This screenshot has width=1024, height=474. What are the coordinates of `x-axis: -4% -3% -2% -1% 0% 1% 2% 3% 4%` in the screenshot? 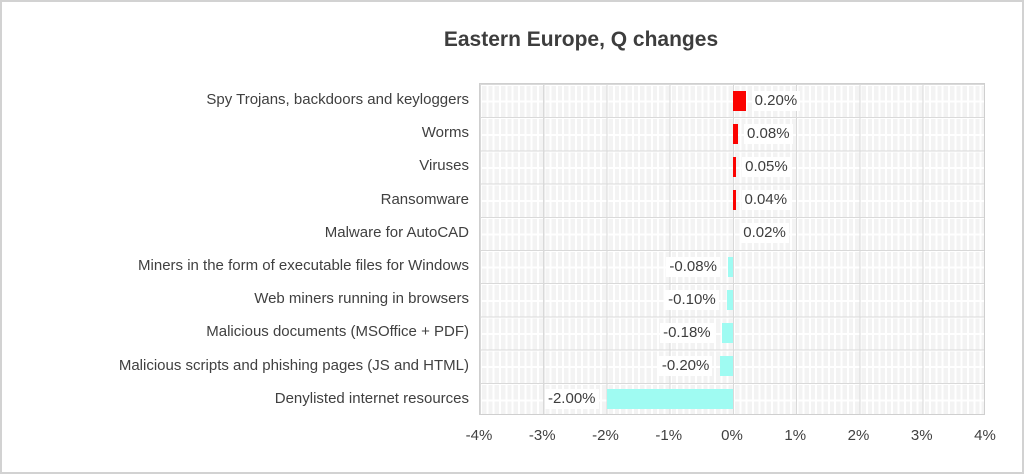 It's located at (731, 439).